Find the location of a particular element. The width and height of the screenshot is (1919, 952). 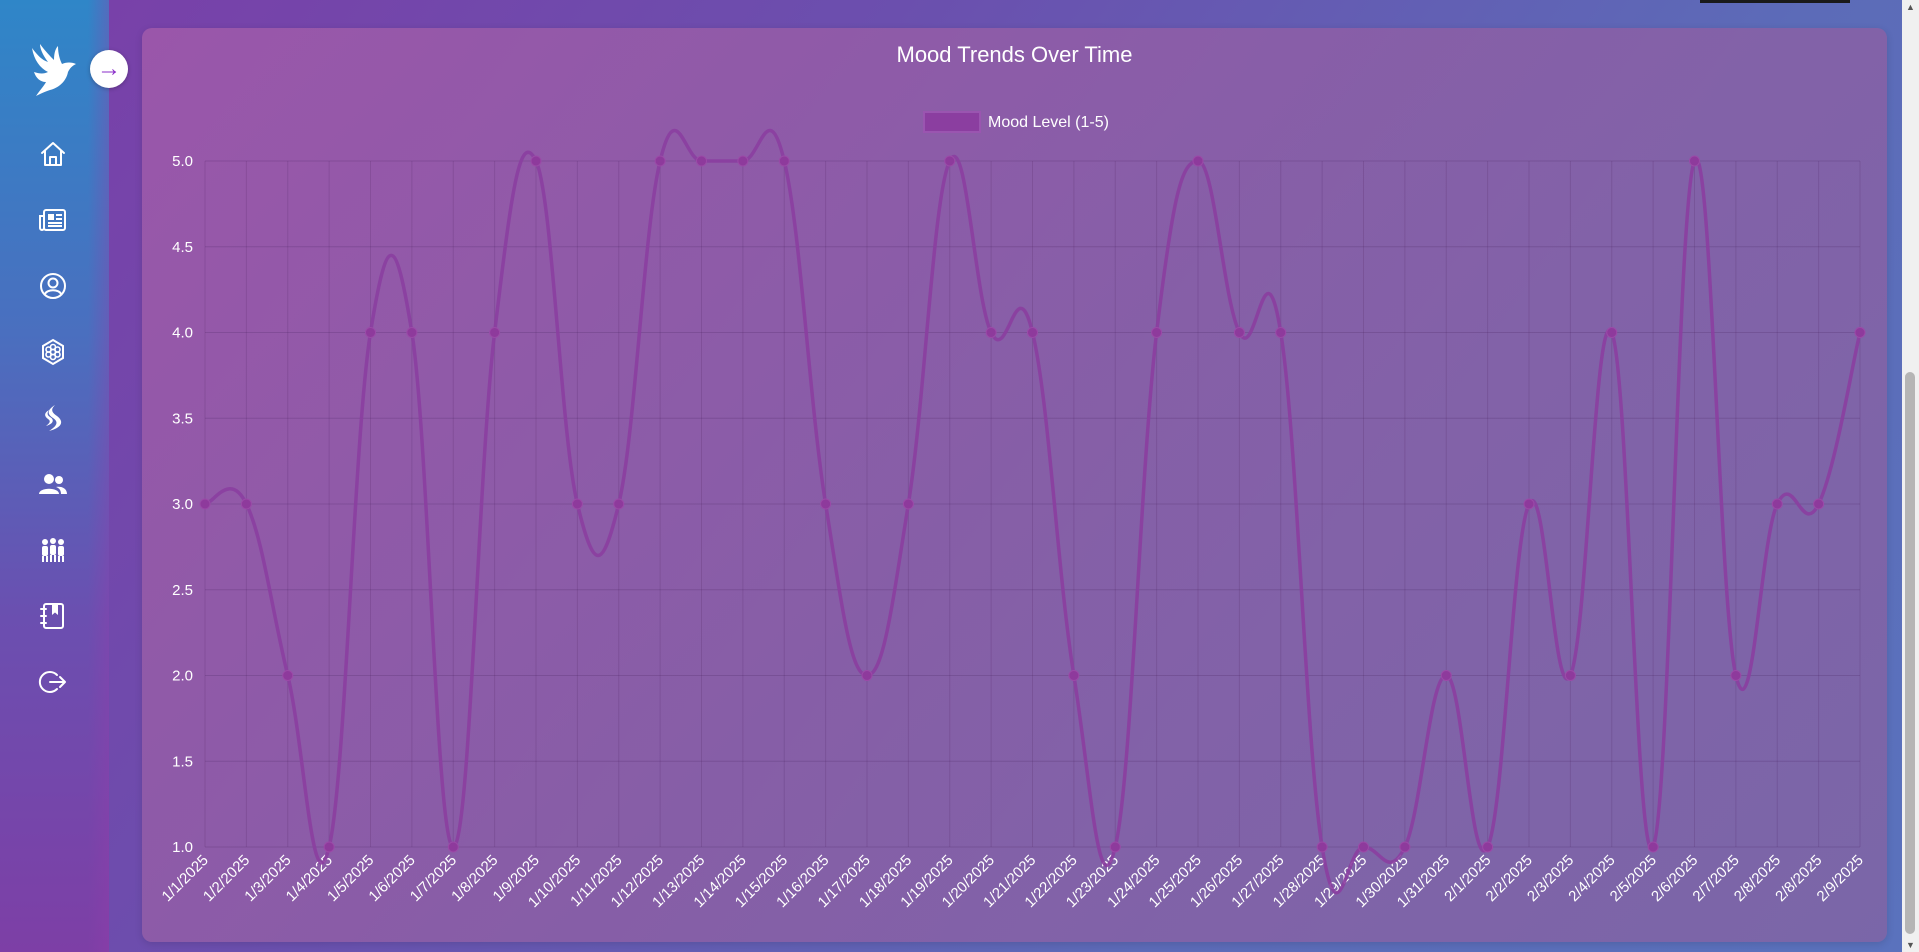

logout-icon is located at coordinates (52, 682).